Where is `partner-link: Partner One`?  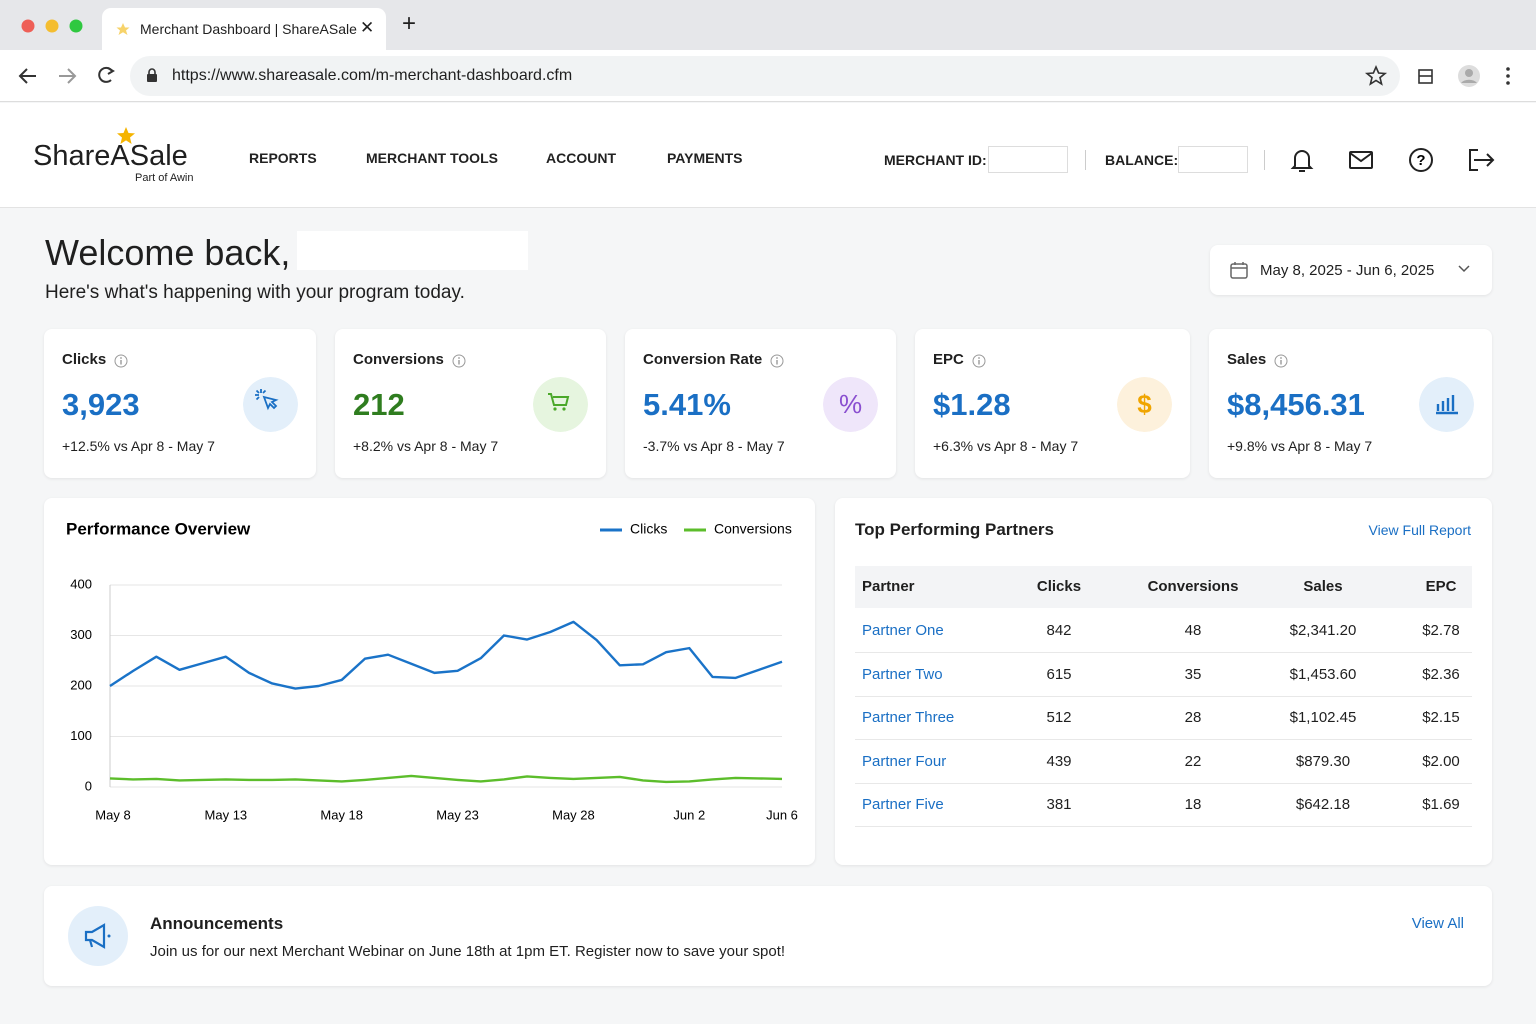 partner-link: Partner One is located at coordinates (903, 630).